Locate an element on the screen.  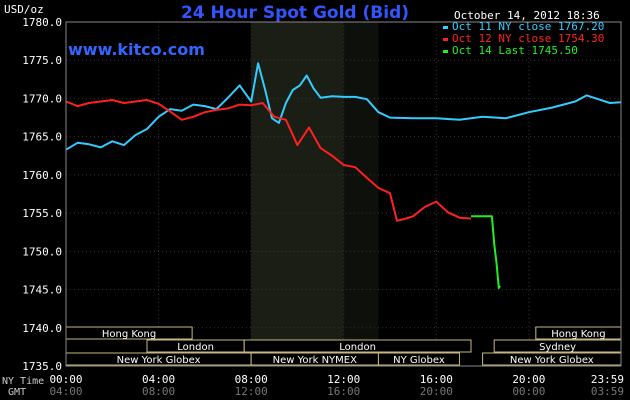
legend-label: Oct 14 Last 1745.50 is located at coordinates (515, 50).